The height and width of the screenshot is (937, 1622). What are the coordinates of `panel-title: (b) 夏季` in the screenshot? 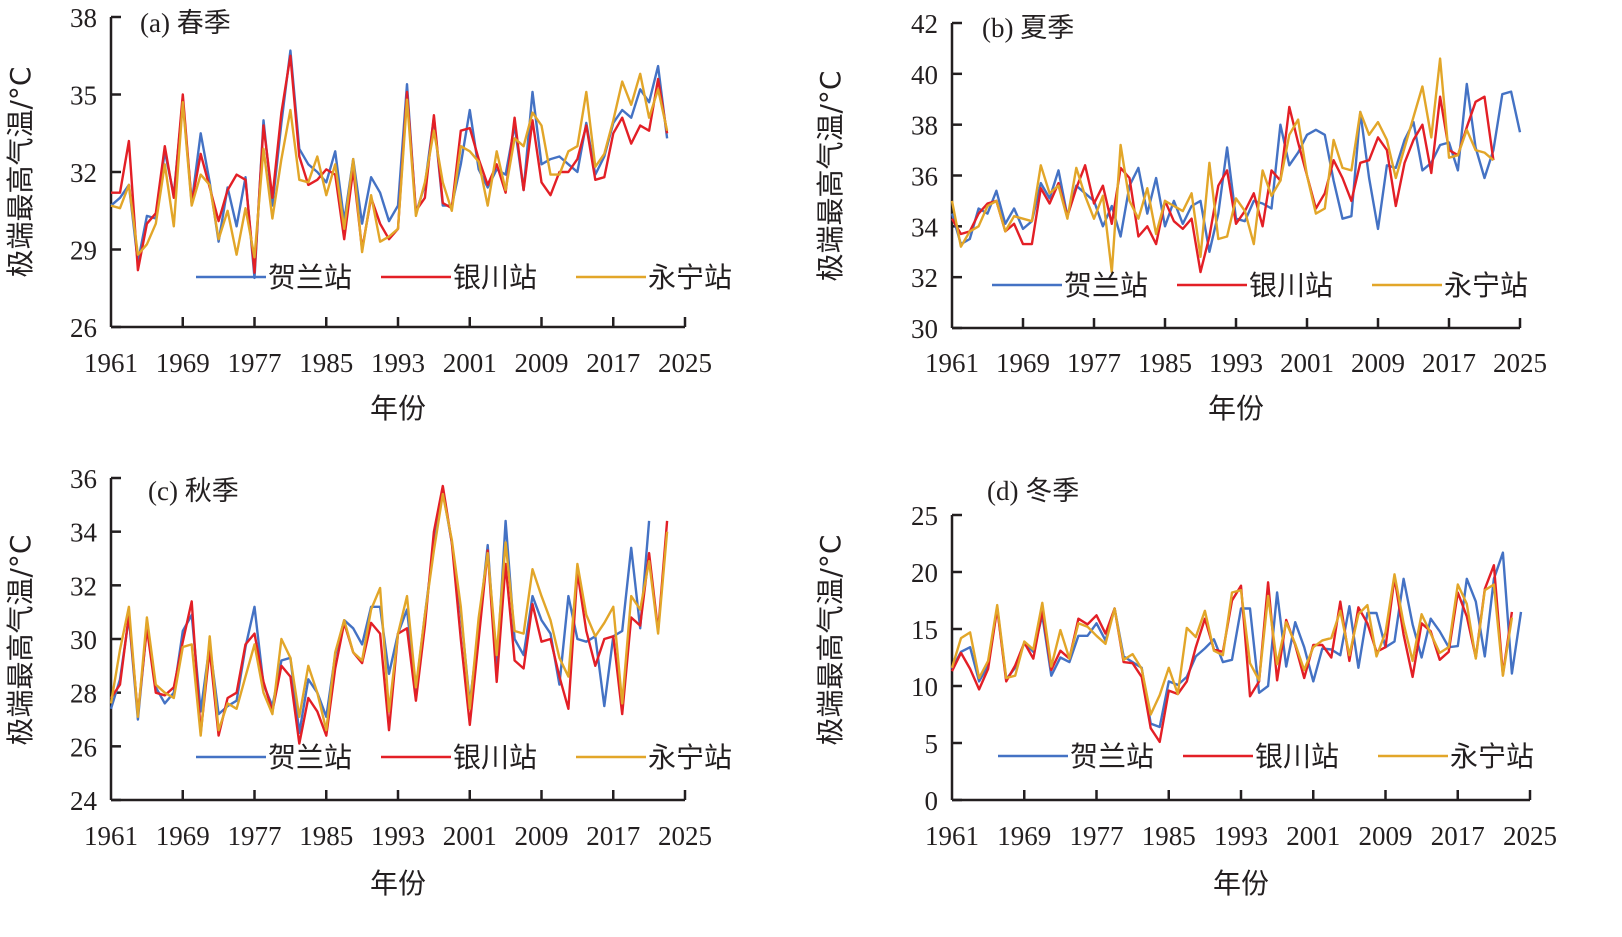 It's located at (1028, 28).